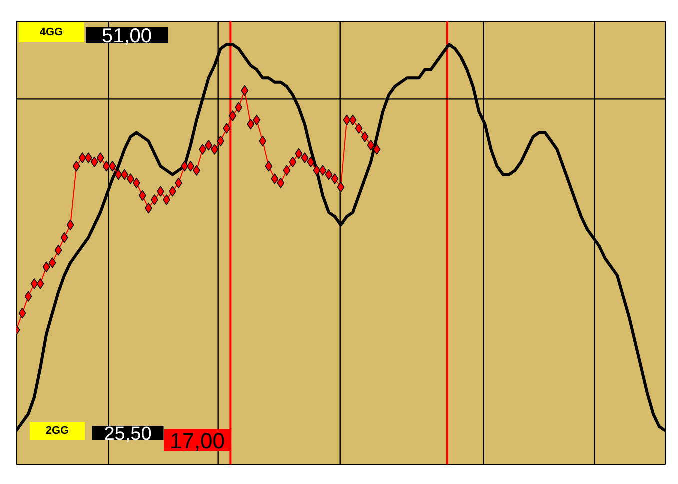 Image resolution: width=678 pixels, height=484 pixels. I want to click on annotation: 25,50, so click(128, 434).